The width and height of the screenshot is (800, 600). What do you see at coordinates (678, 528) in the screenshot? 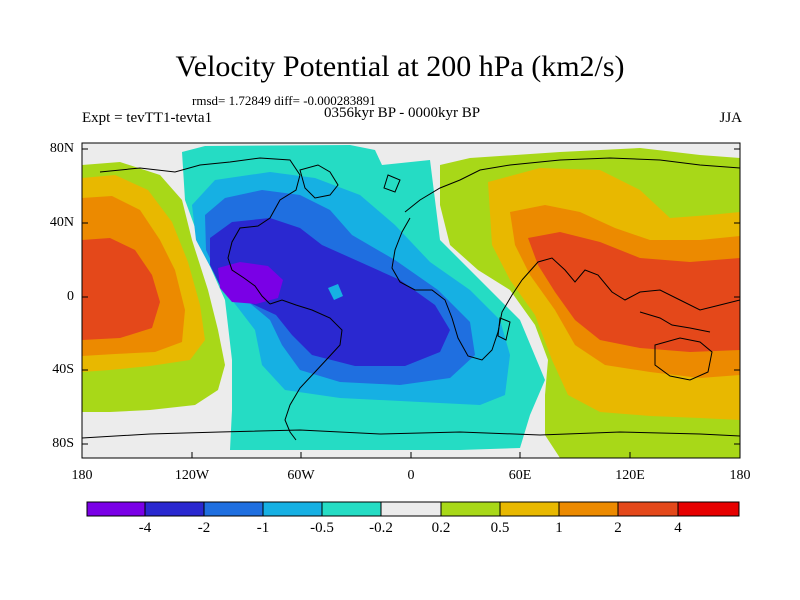
I see `colorbar-label: 4` at bounding box center [678, 528].